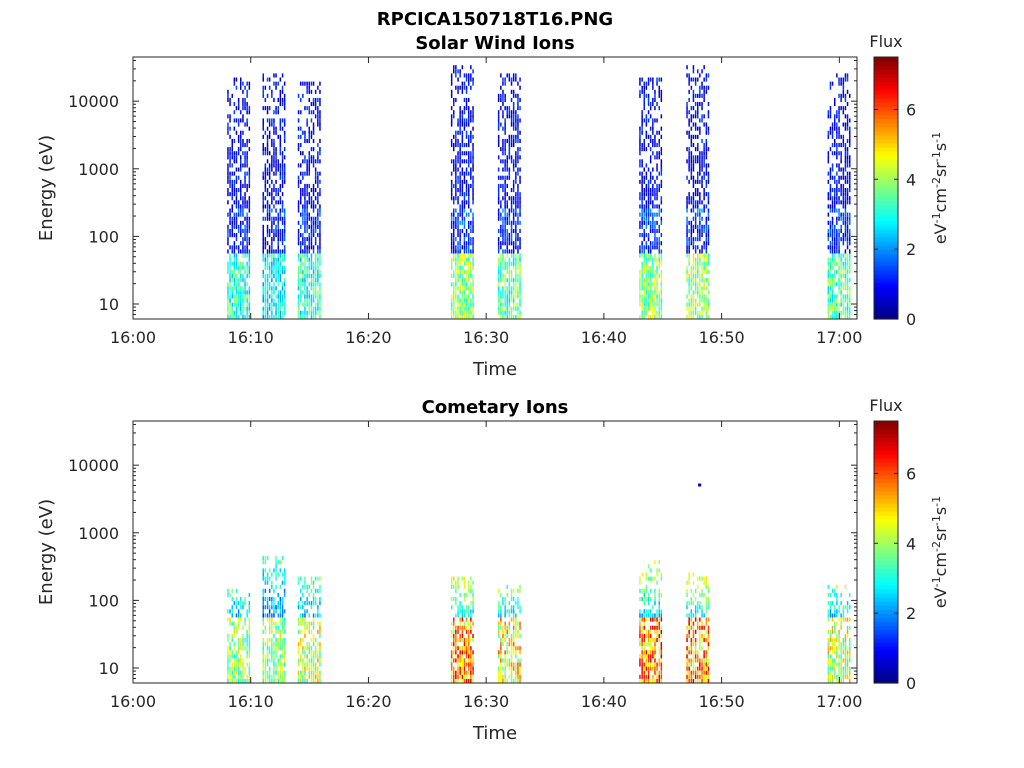 This screenshot has height=768, width=1024. Describe the element at coordinates (886, 112) in the screenshot. I see `colorbar-segment` at that location.